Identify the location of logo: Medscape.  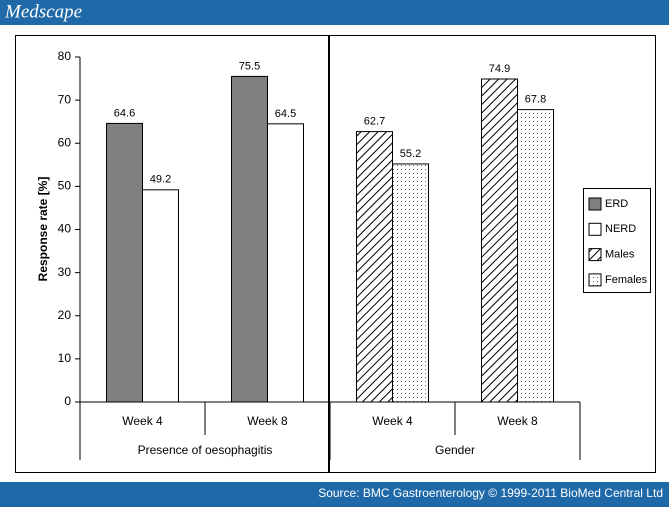
(43, 11).